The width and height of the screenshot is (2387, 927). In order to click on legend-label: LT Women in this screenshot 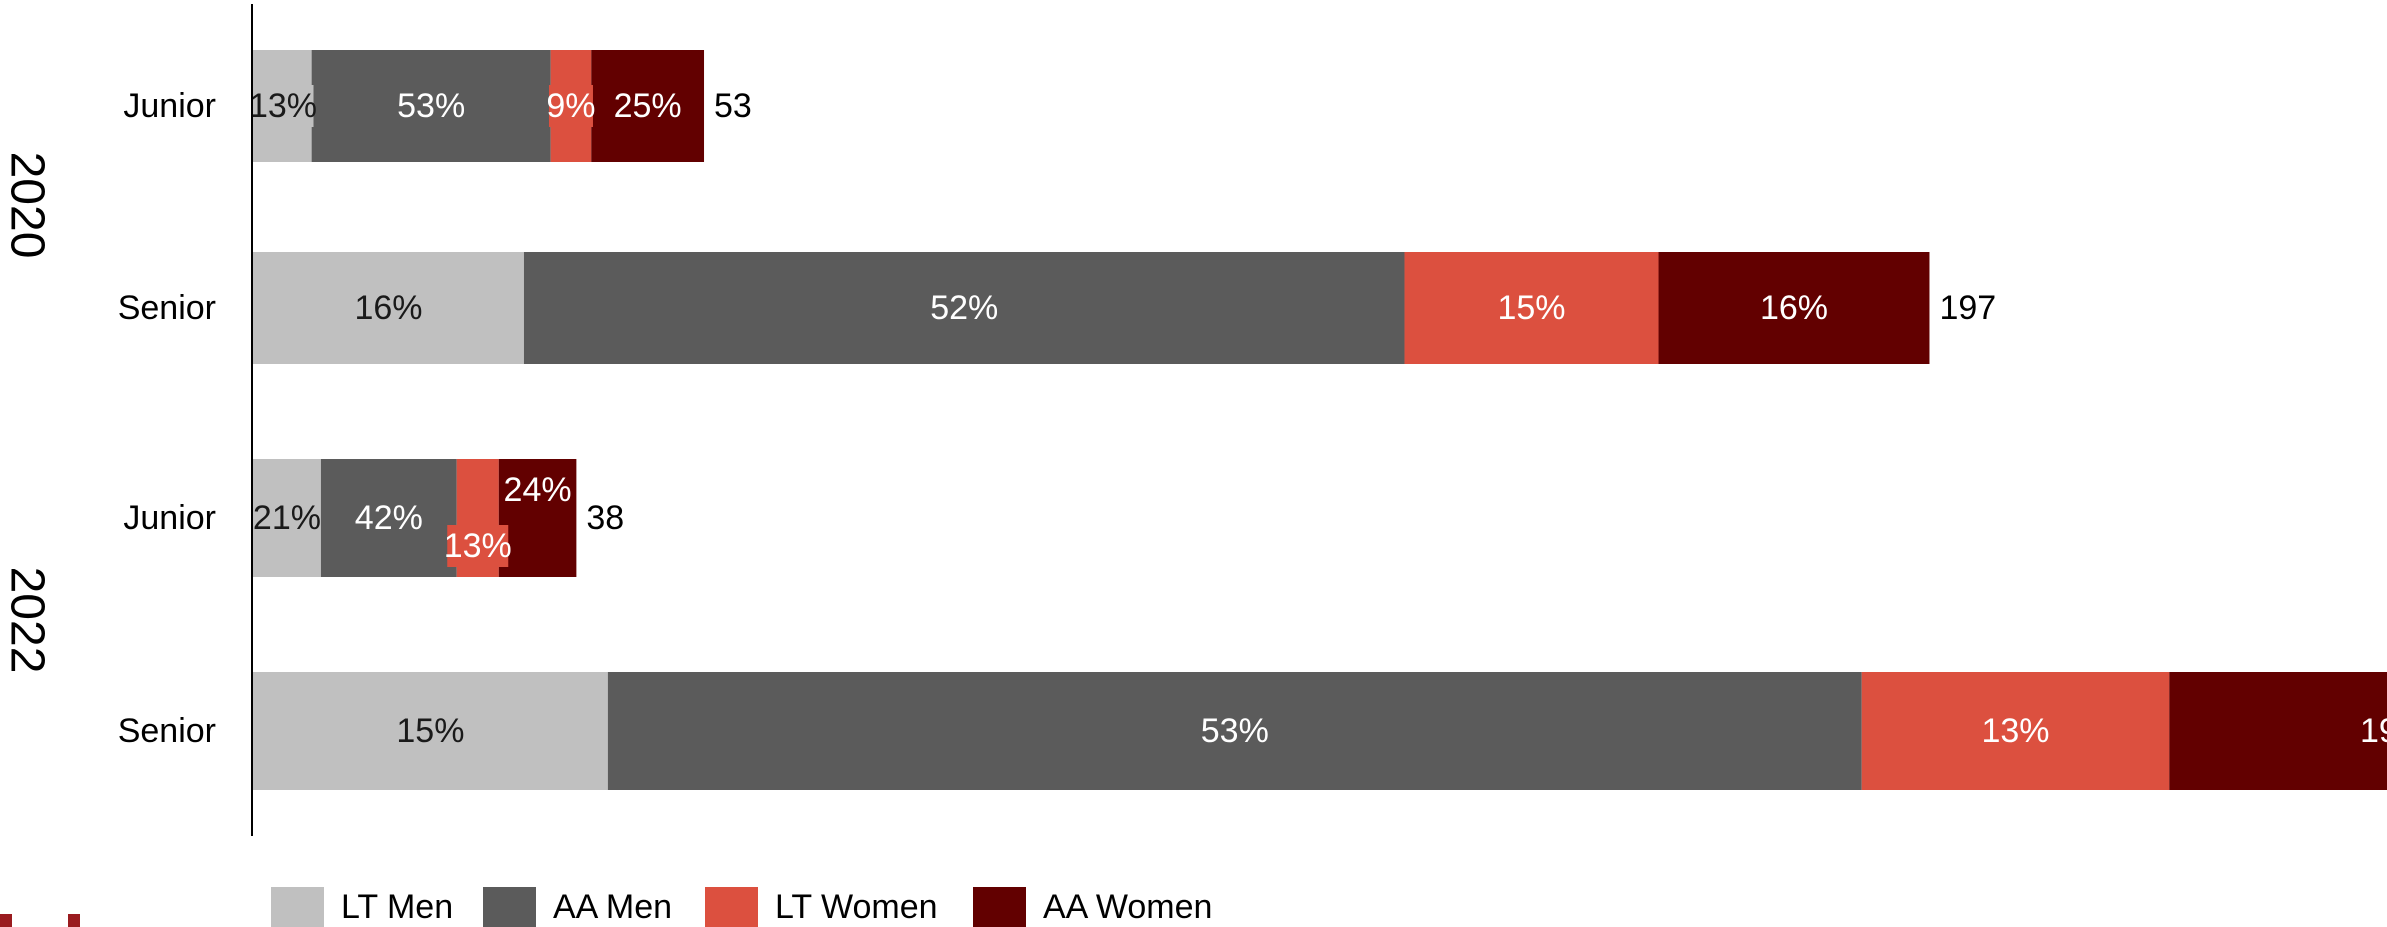, I will do `click(856, 907)`.